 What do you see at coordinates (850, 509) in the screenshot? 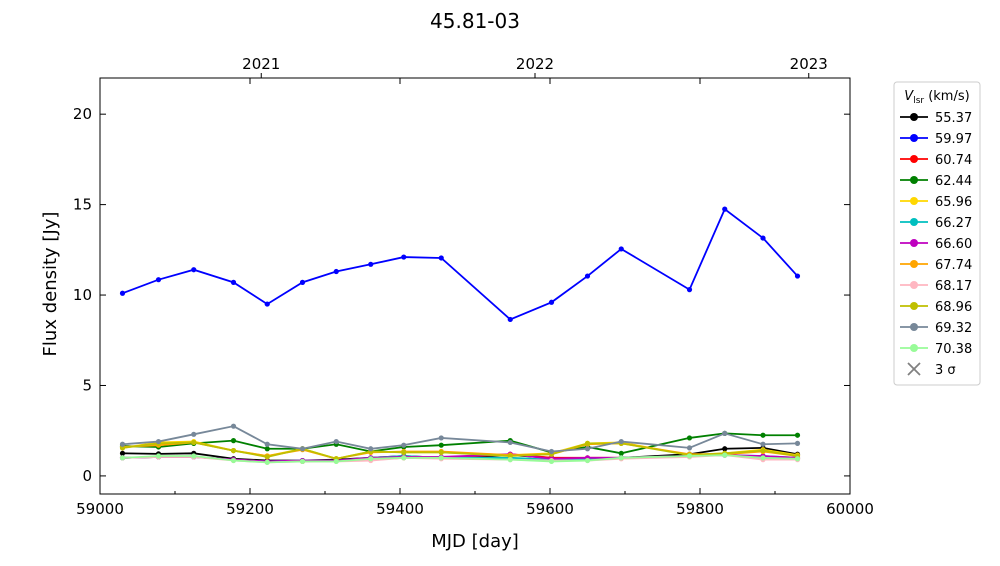
I see `x-tick-label: 60000` at bounding box center [850, 509].